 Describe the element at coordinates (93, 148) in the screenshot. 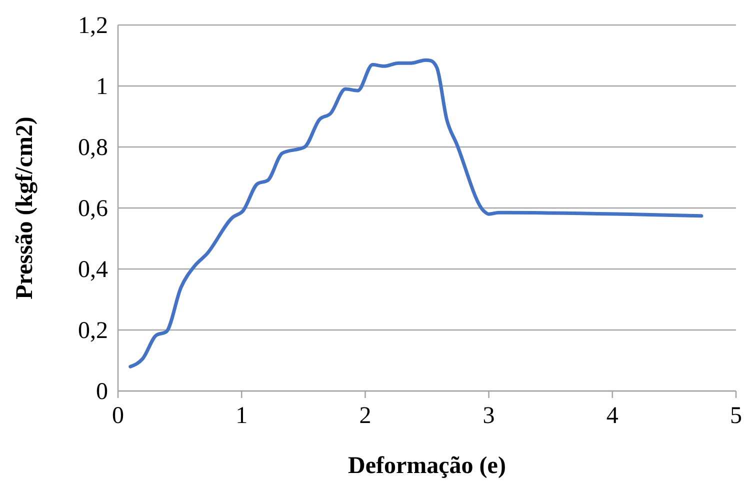

I see `y-tick-label: 0,8` at that location.